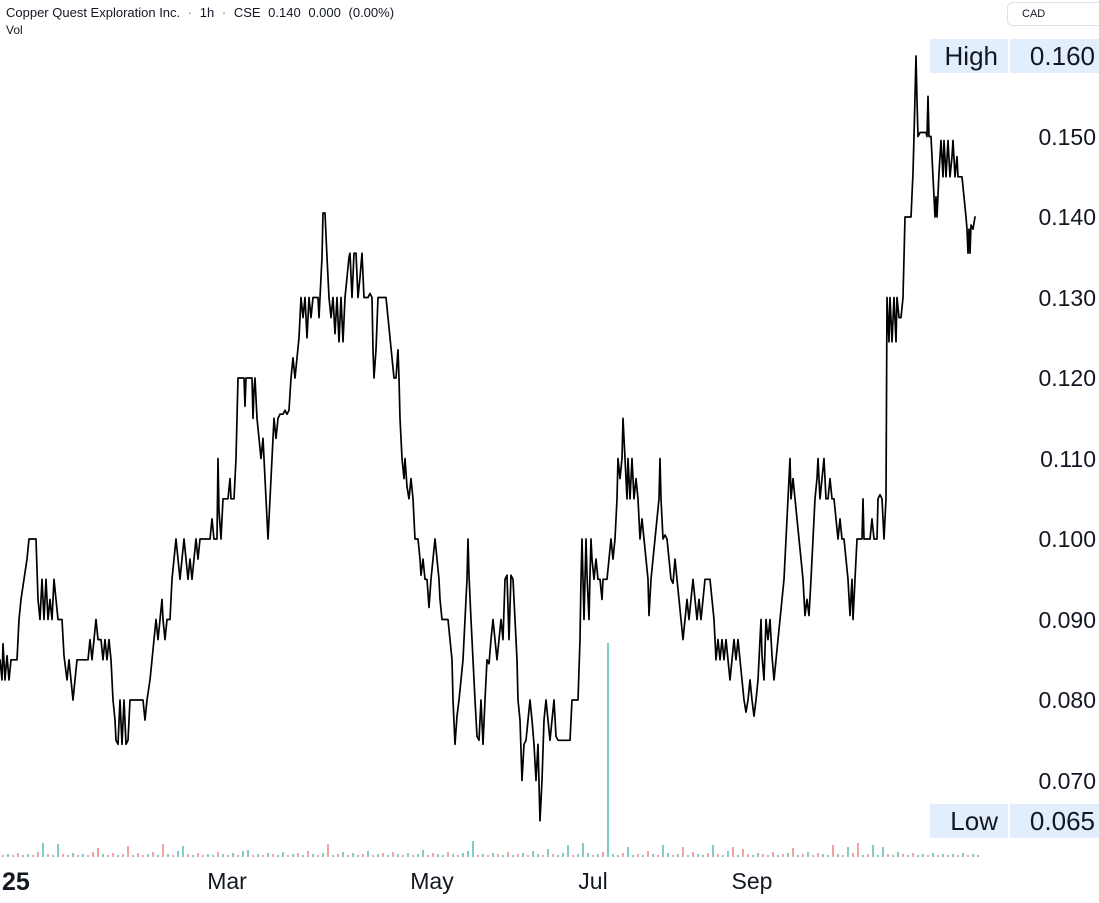 This screenshot has width=1099, height=903. What do you see at coordinates (1067, 619) in the screenshot?
I see `price-tick-label: 0.090` at bounding box center [1067, 619].